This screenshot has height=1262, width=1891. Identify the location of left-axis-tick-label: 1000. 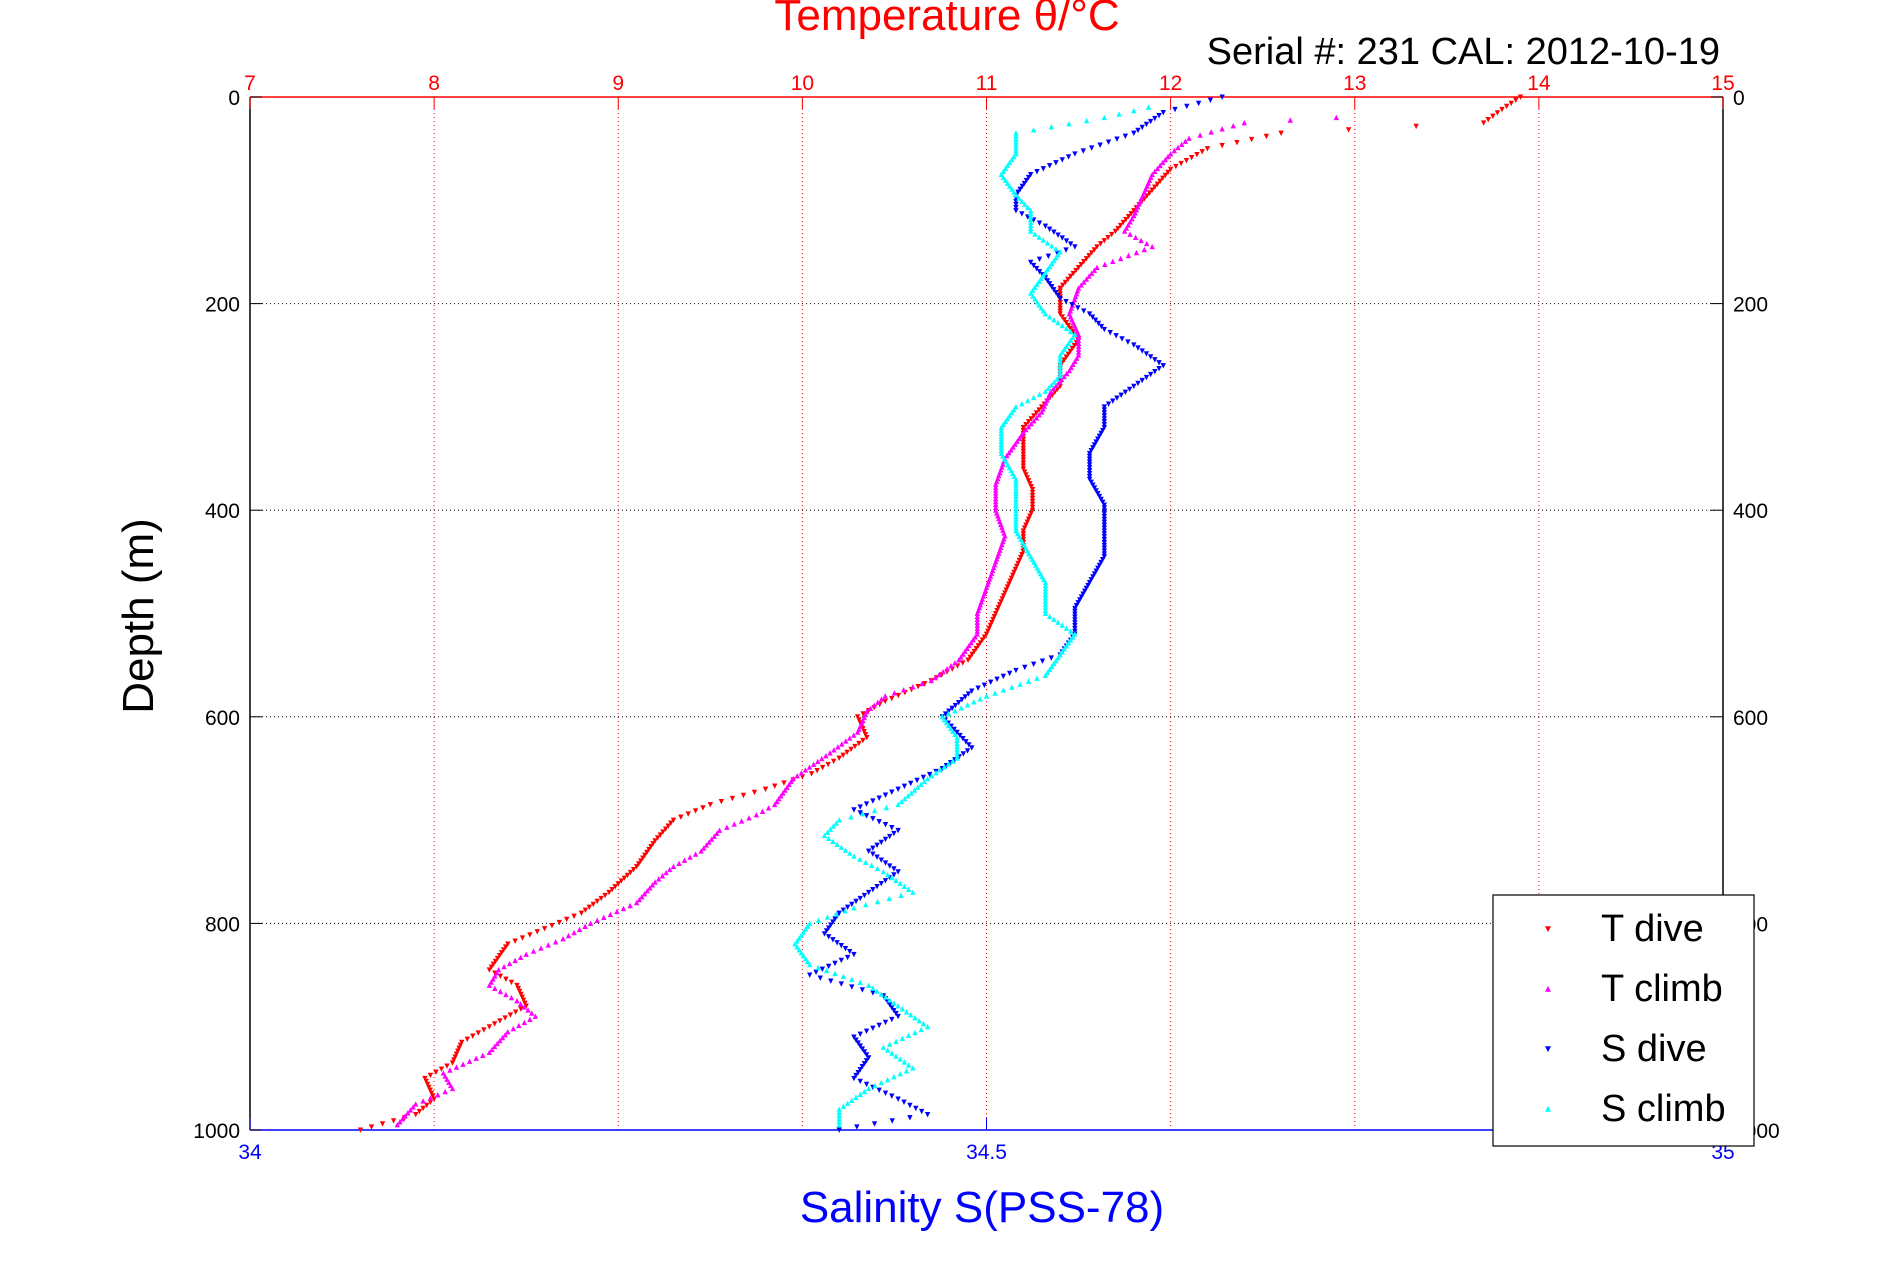
(216, 1131).